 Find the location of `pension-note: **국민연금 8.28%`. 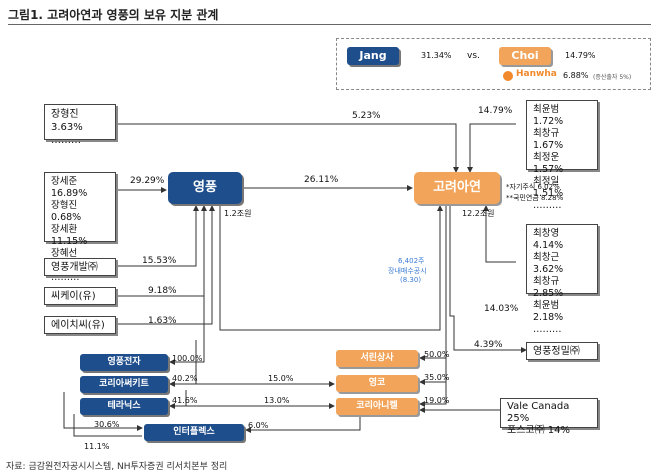

pension-note: **국민연금 8.28% is located at coordinates (535, 198).